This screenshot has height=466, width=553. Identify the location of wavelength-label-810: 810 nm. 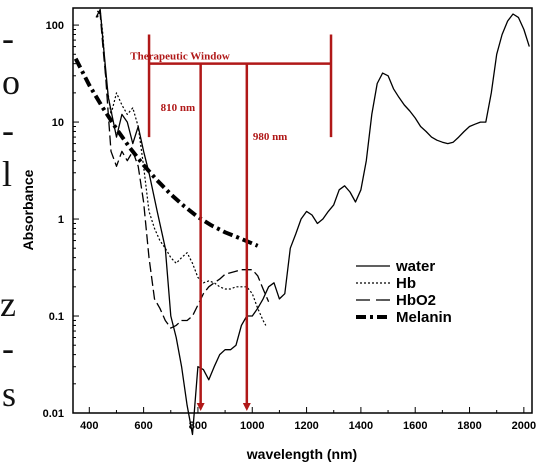
(178, 108).